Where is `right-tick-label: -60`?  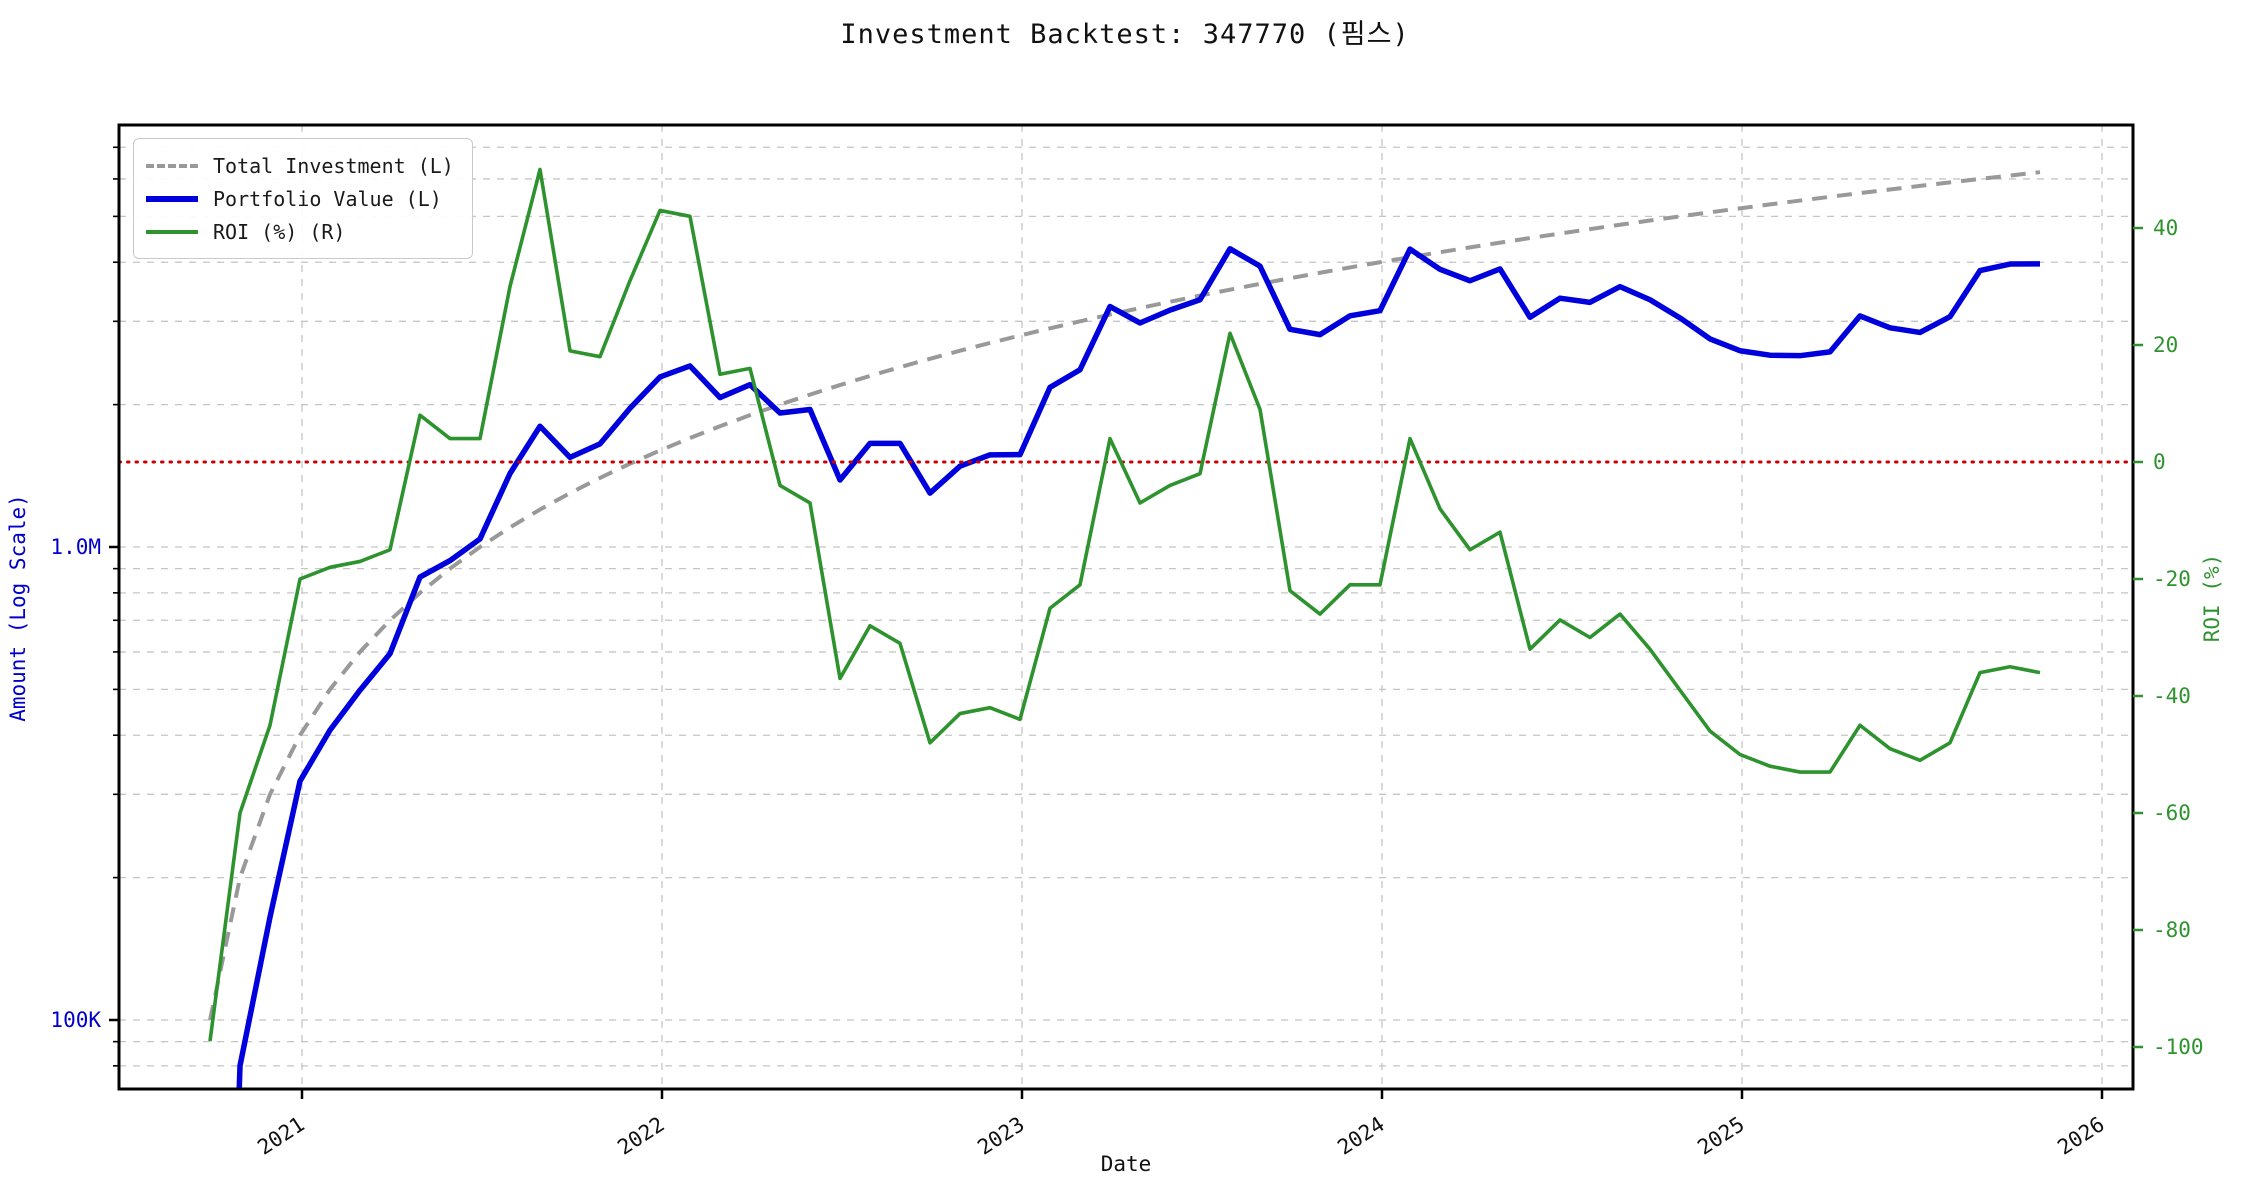 right-tick-label: -60 is located at coordinates (2172, 813).